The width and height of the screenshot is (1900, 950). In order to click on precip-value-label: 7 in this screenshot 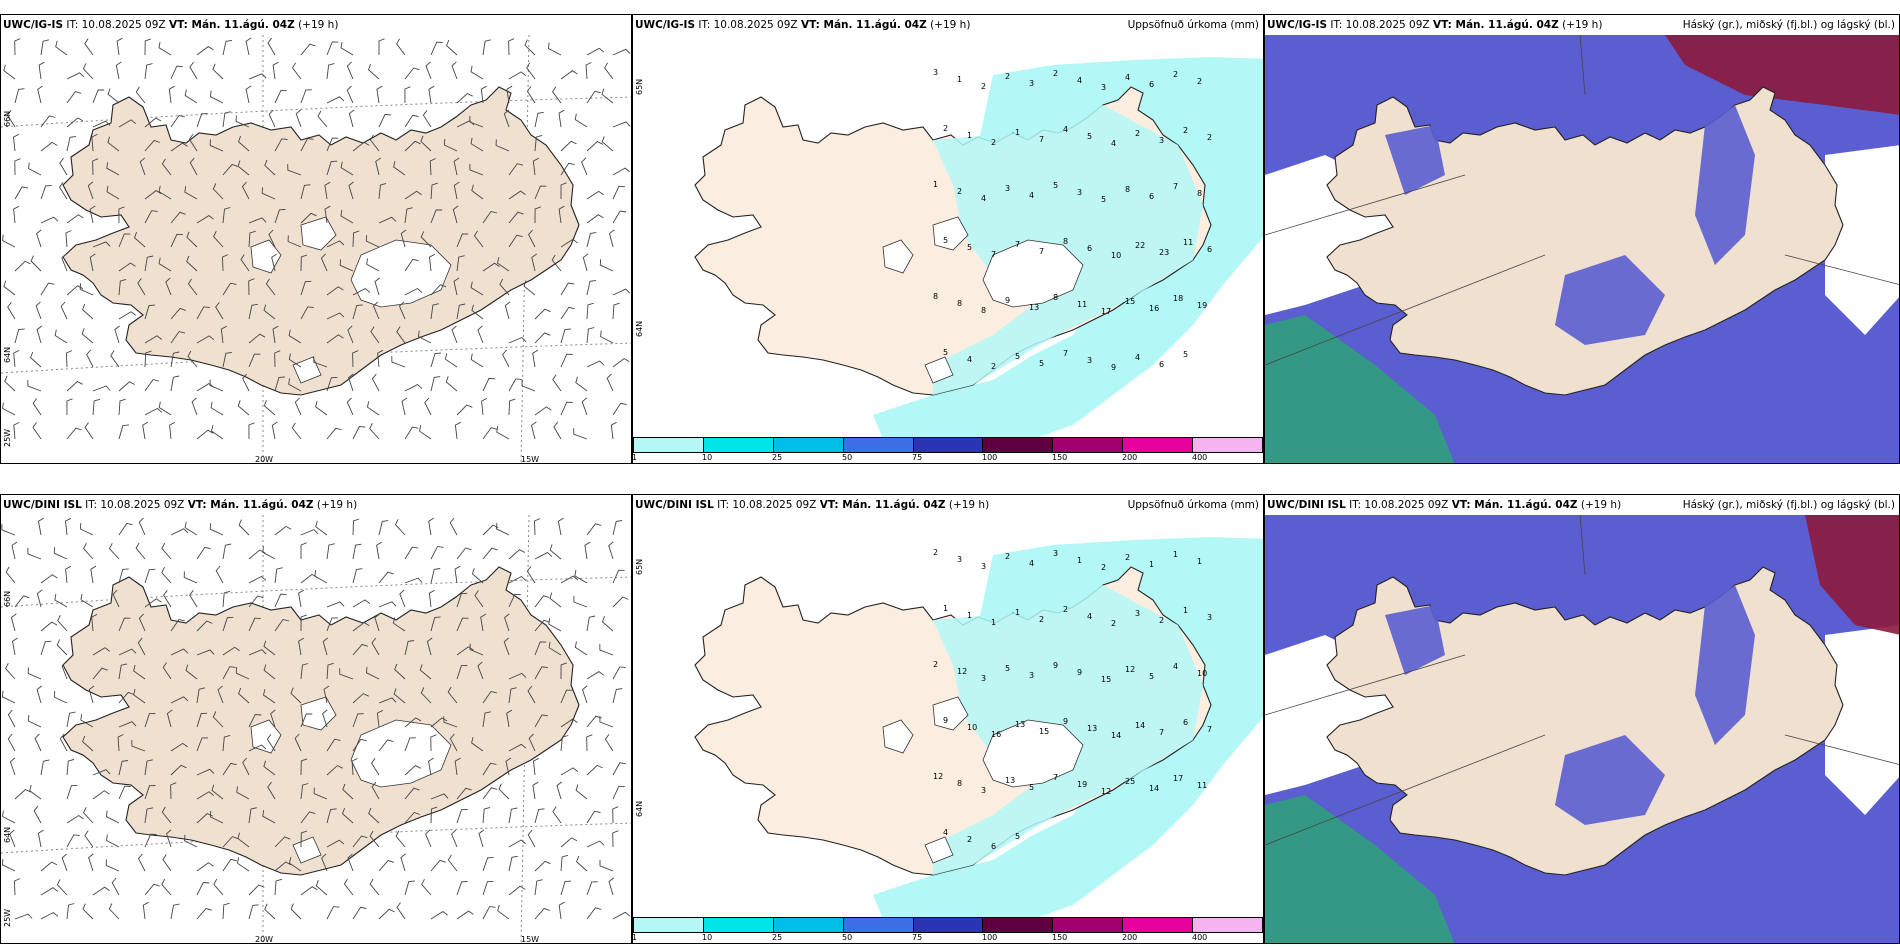, I will do `click(993, 254)`.